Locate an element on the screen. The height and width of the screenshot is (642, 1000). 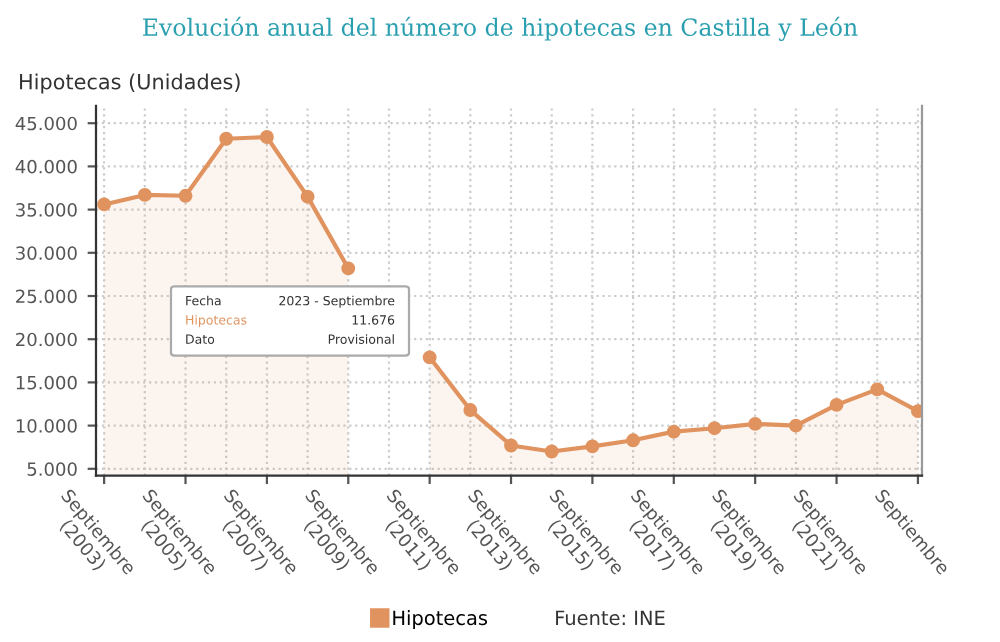
legend-label: Hipotecas is located at coordinates (440, 619).